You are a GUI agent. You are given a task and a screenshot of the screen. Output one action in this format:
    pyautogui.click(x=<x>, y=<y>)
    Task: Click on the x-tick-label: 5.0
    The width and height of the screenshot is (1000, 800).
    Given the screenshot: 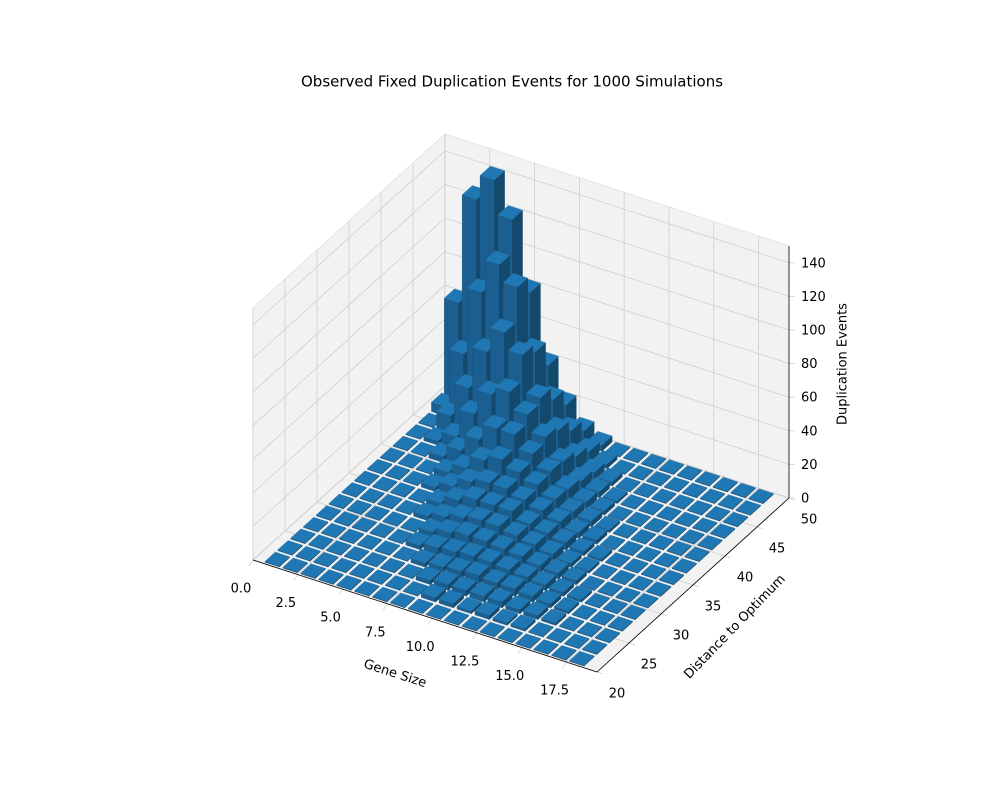 What is the action you would take?
    pyautogui.click(x=330, y=618)
    